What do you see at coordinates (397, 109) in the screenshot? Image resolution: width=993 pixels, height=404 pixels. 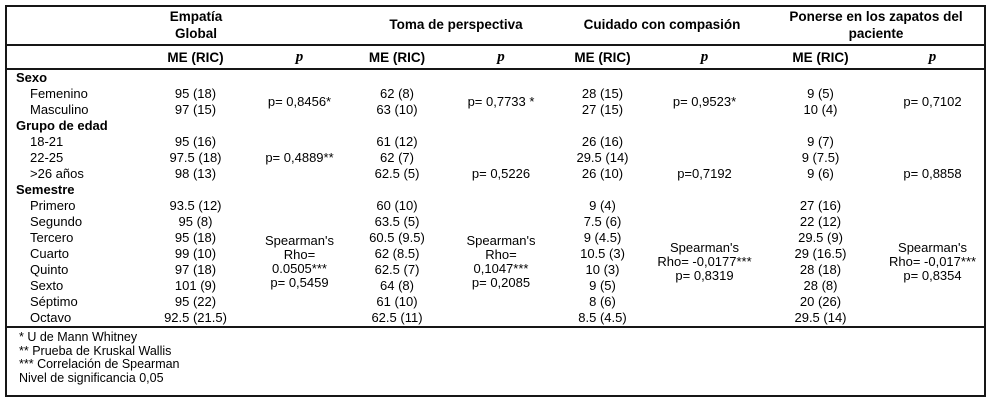 I see `me-ric-value: 63 (10)` at bounding box center [397, 109].